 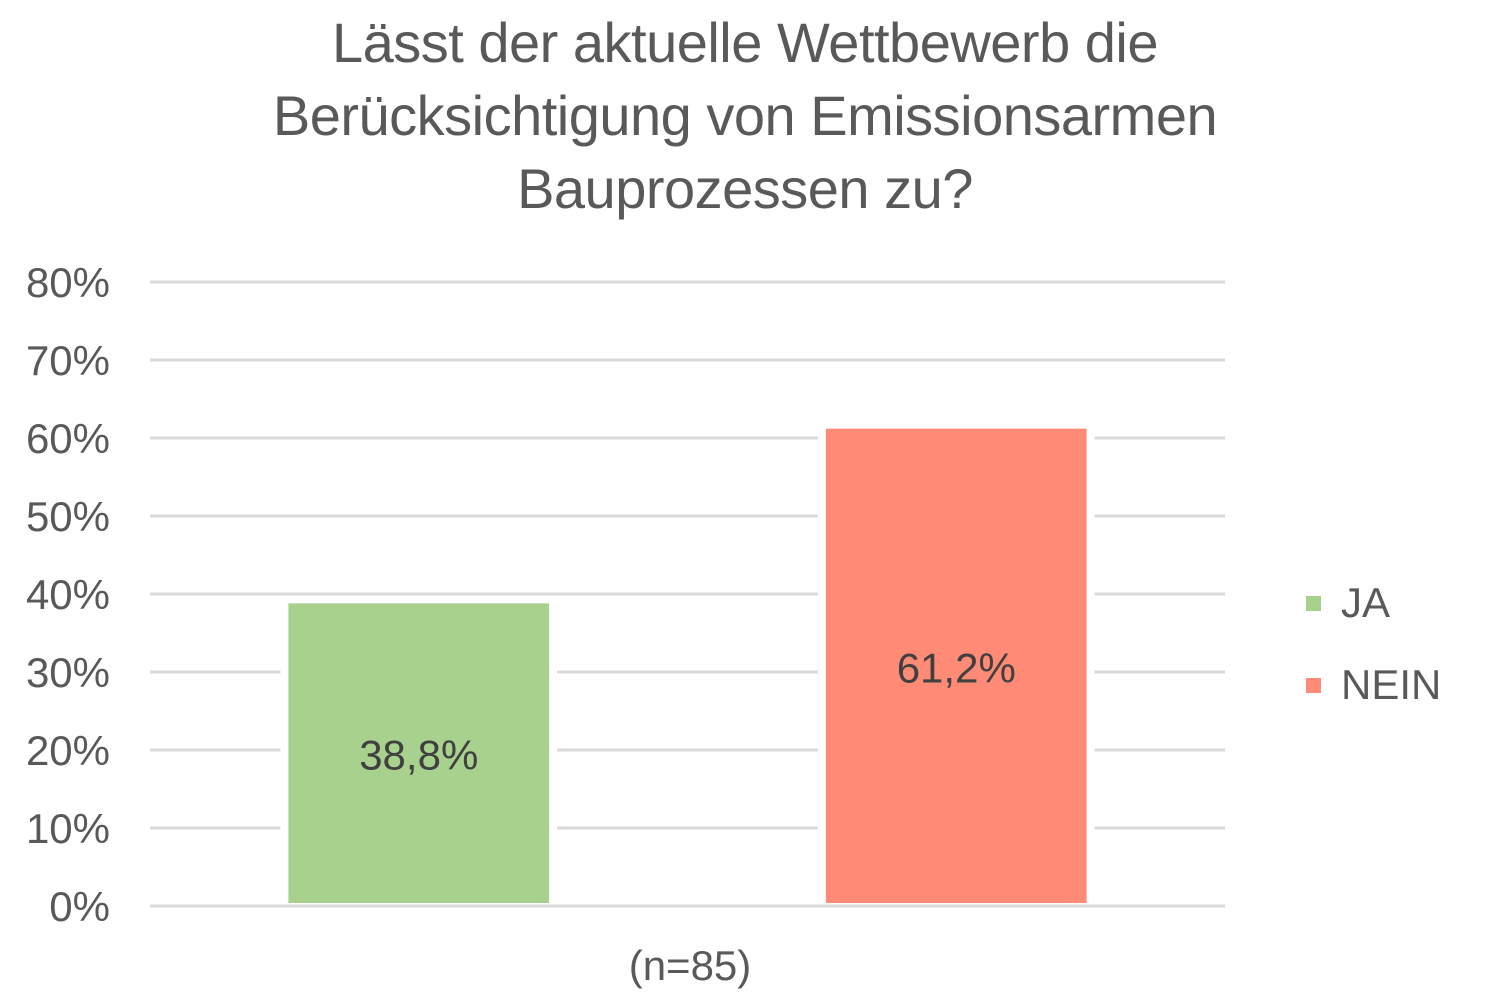 What do you see at coordinates (418, 755) in the screenshot?
I see `data-label-ja: 38,8%` at bounding box center [418, 755].